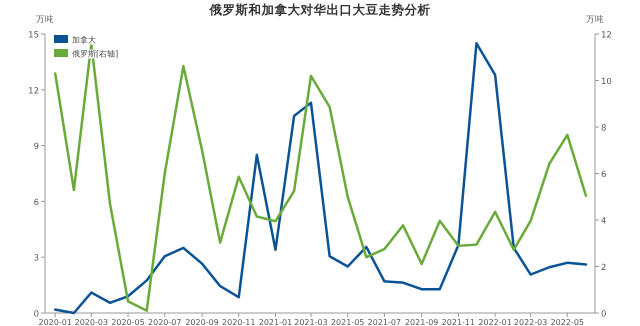 The height and width of the screenshot is (326, 640). Describe the element at coordinates (33, 35) in the screenshot. I see `y-tick-label: 15` at that location.